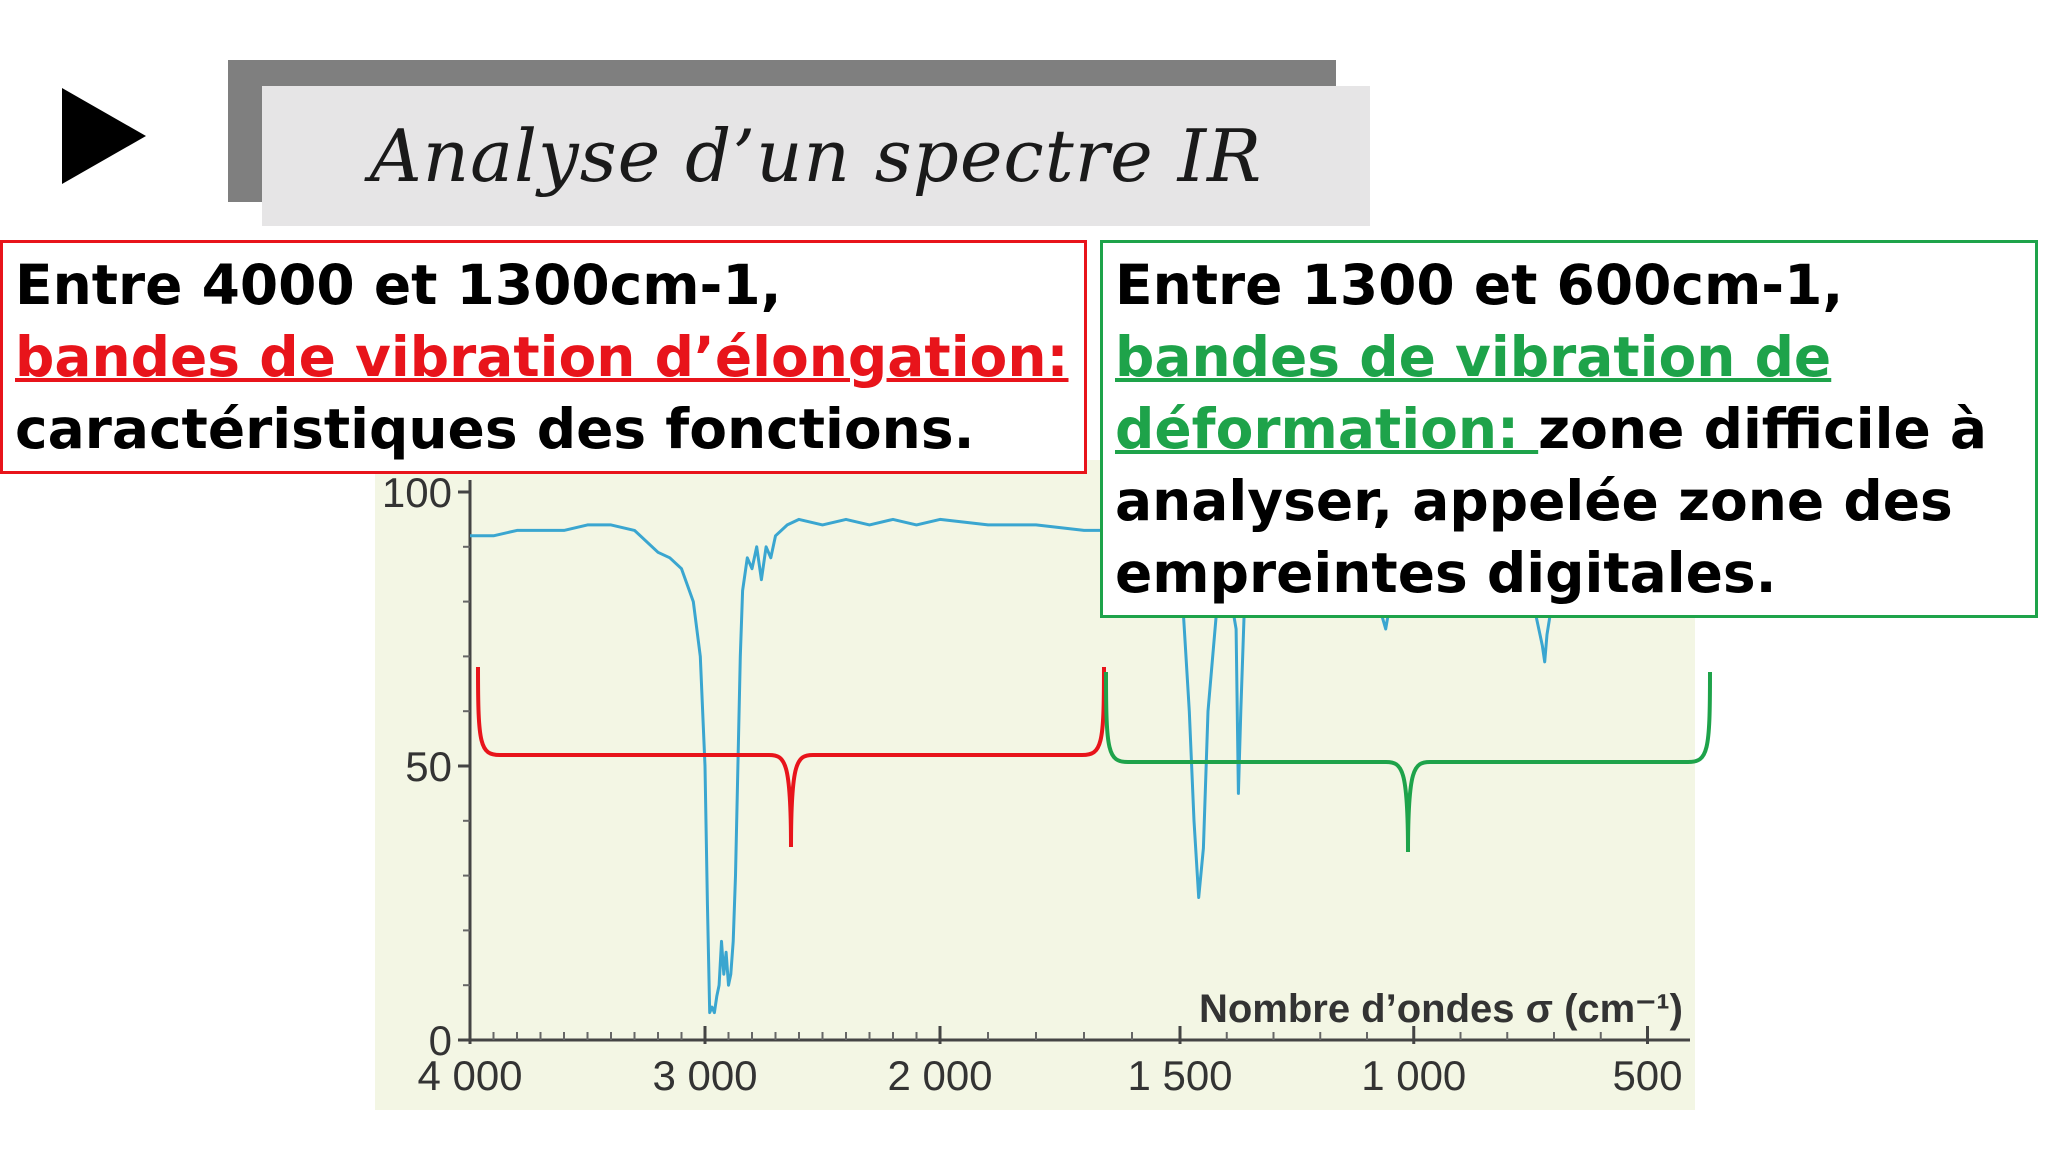  I want to click on x-tick-label: 4 000, so click(469, 1075).